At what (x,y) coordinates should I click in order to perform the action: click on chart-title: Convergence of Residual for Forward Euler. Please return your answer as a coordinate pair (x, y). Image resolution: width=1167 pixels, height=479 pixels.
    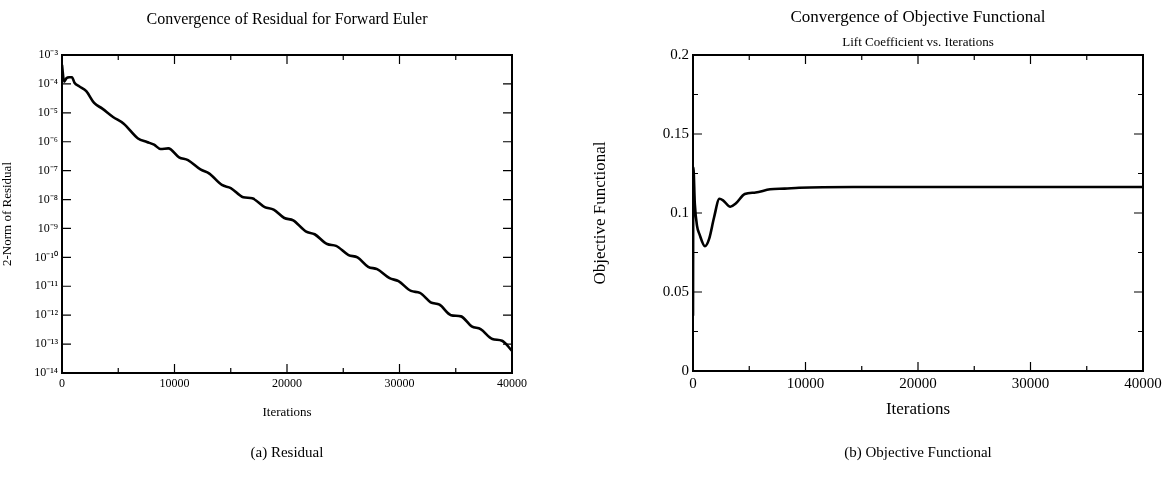
    Looking at the image, I should click on (287, 19).